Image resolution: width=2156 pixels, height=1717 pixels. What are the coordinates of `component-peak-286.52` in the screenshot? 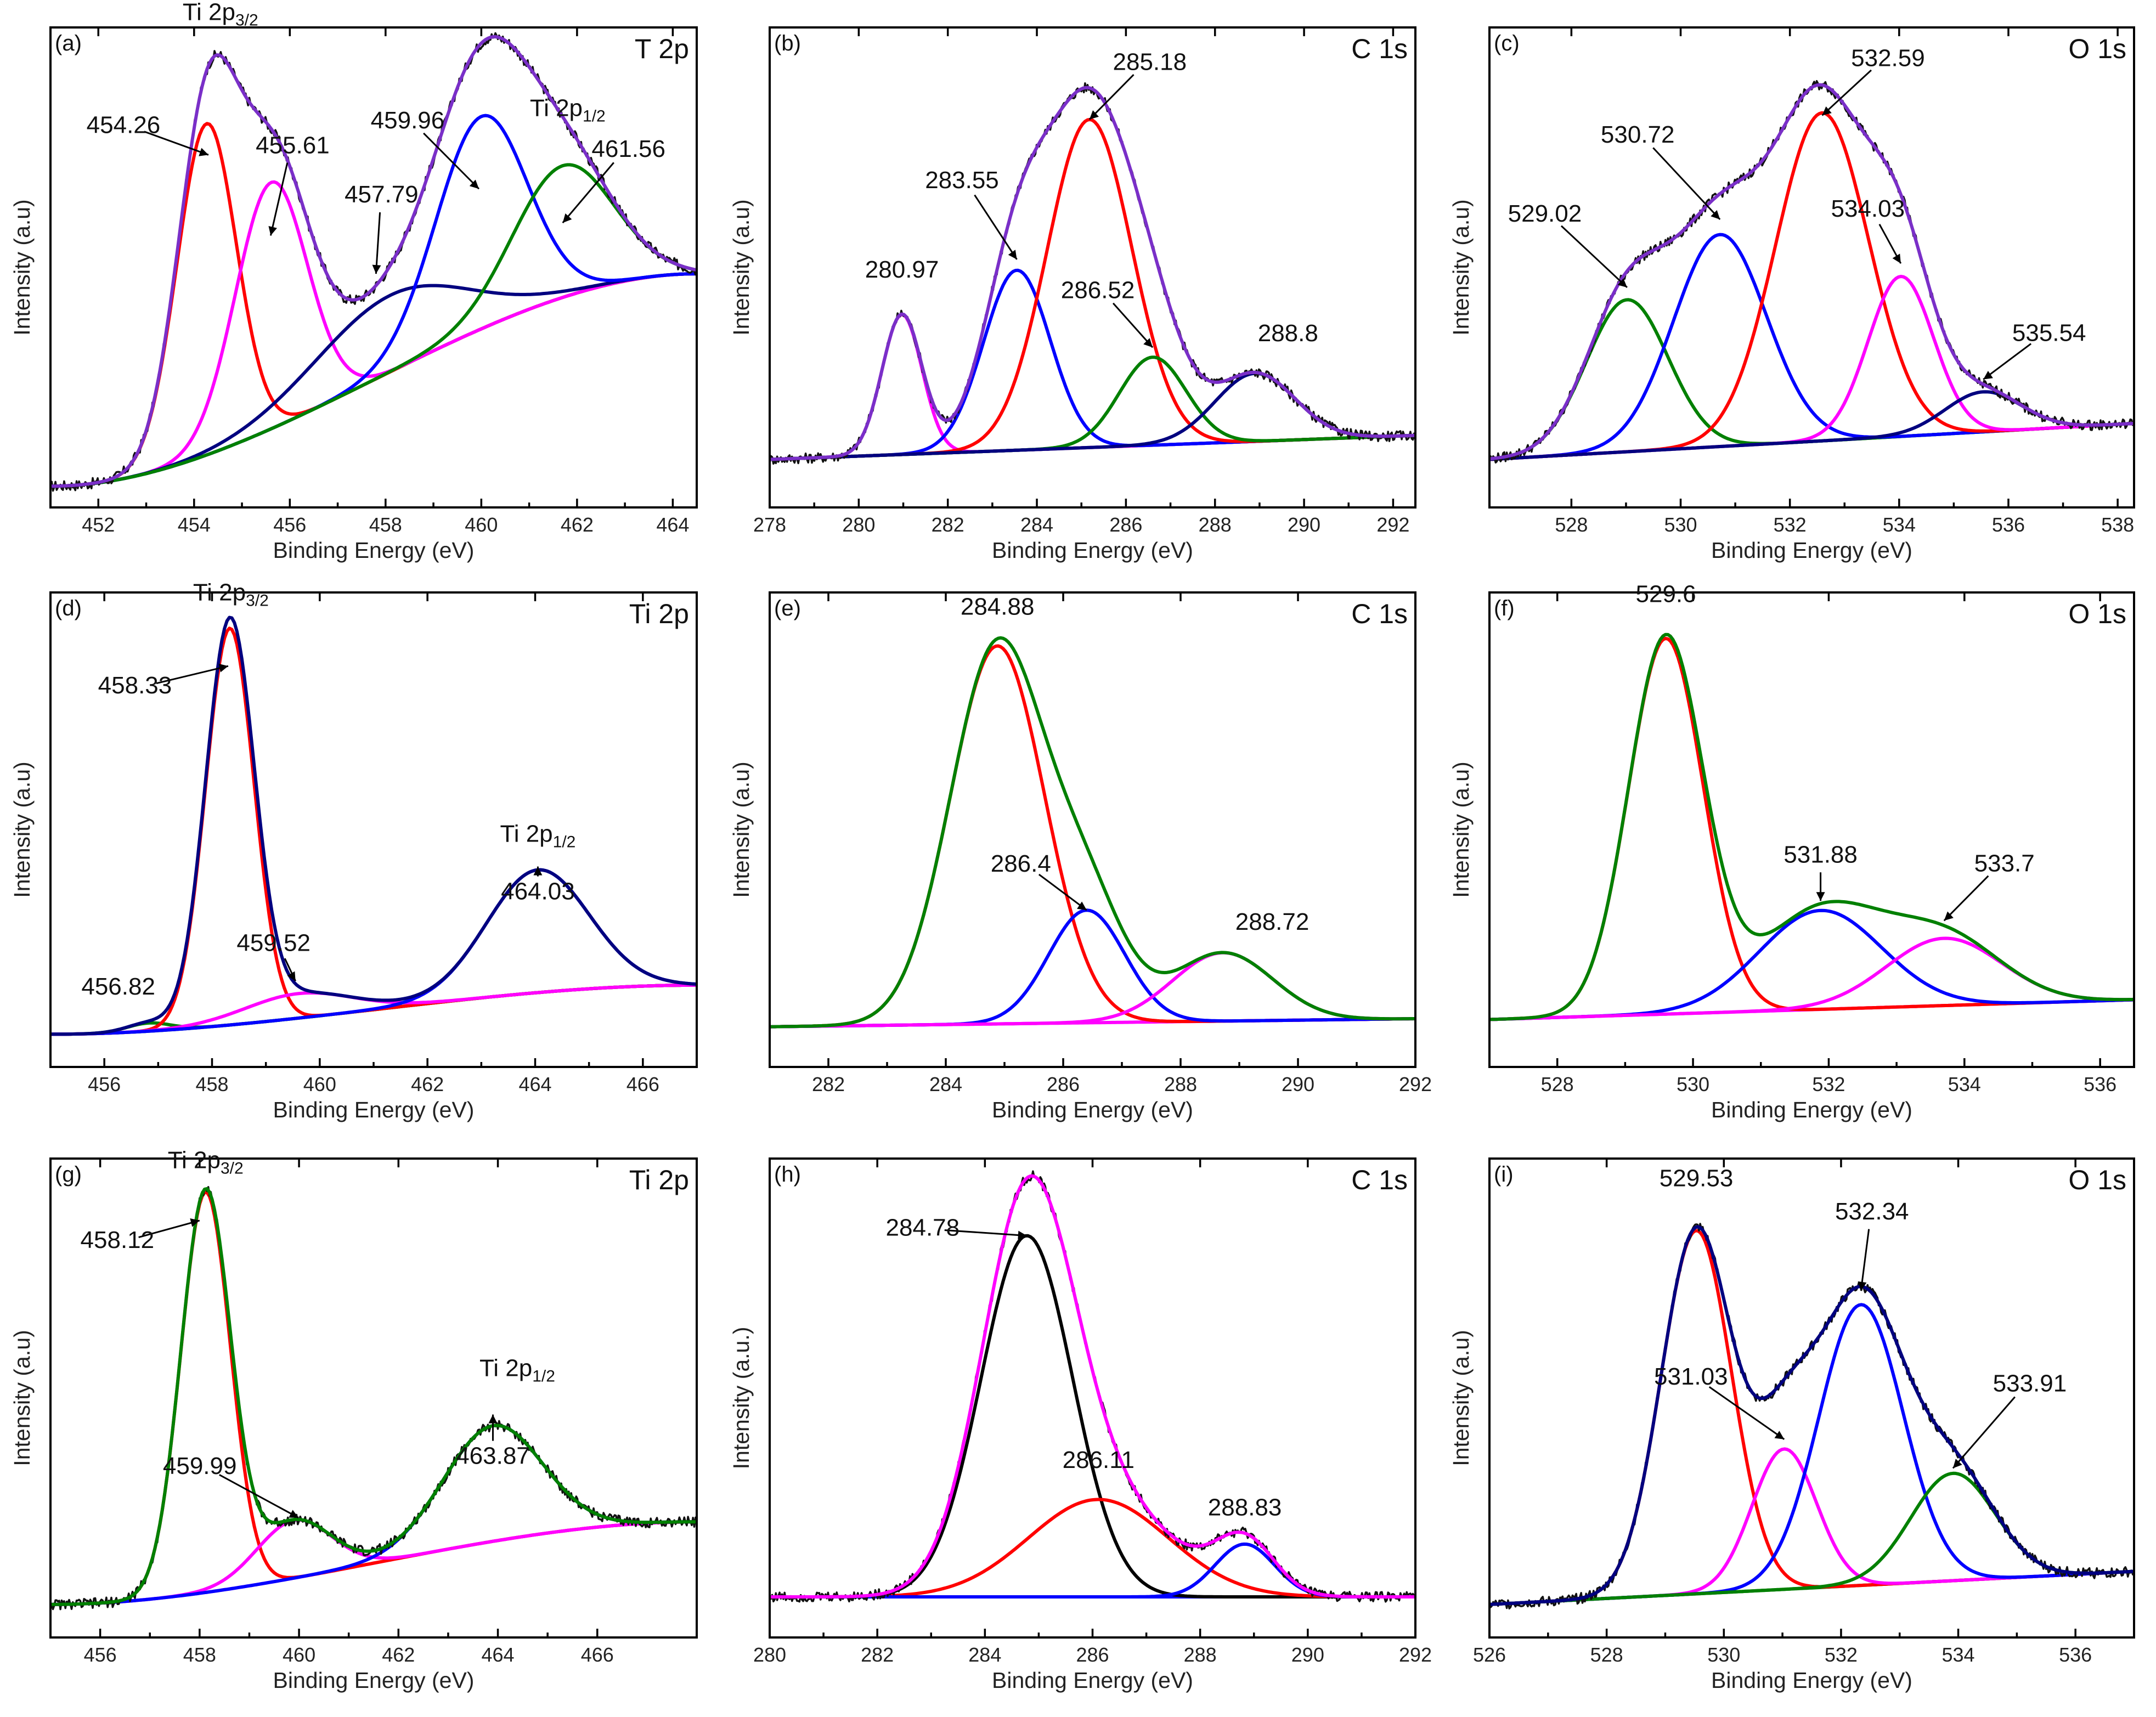 It's located at (1092, 408).